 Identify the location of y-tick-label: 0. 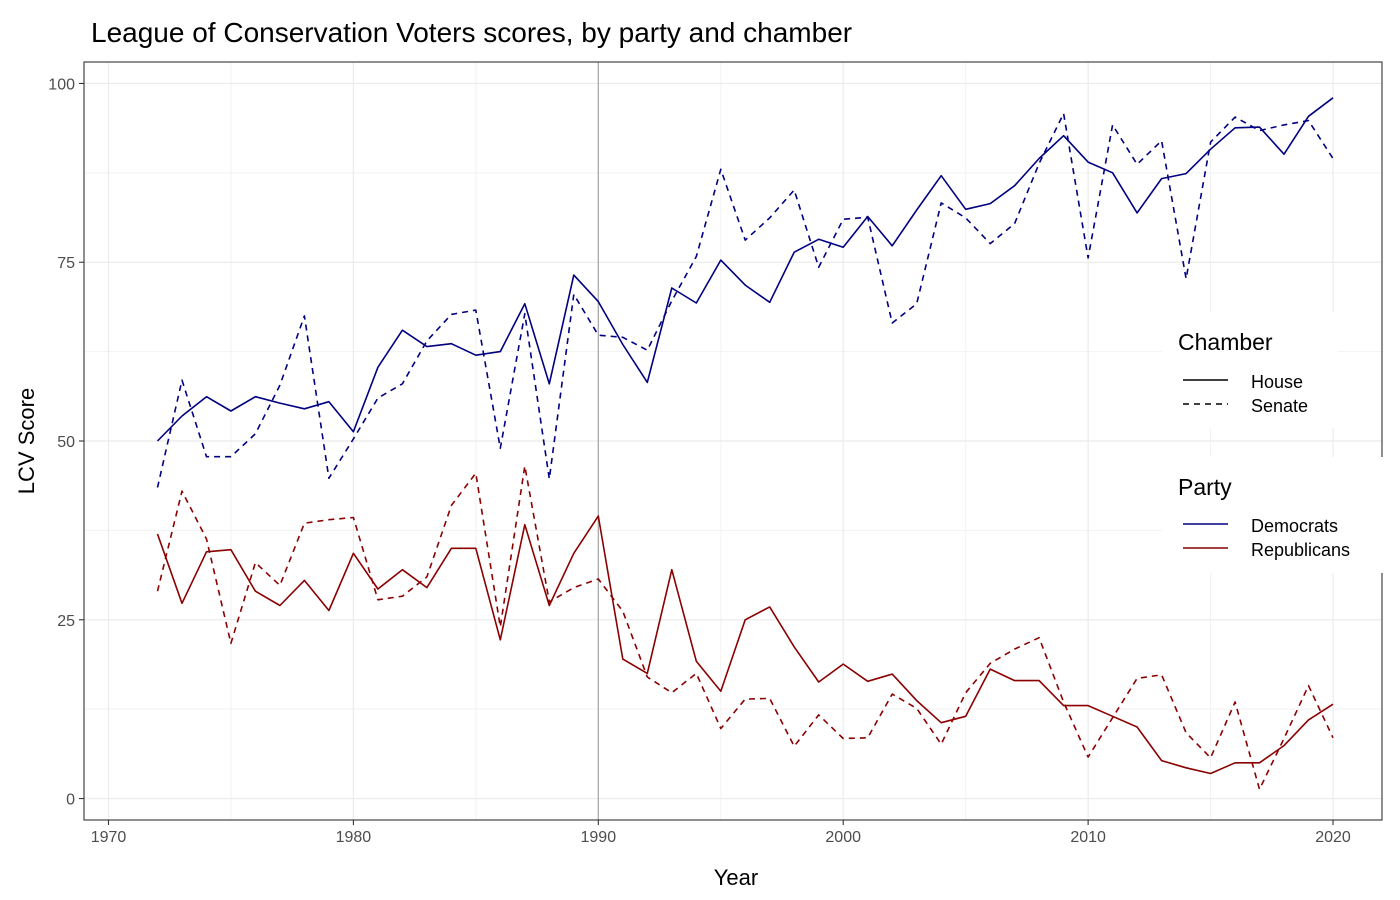
(70, 800).